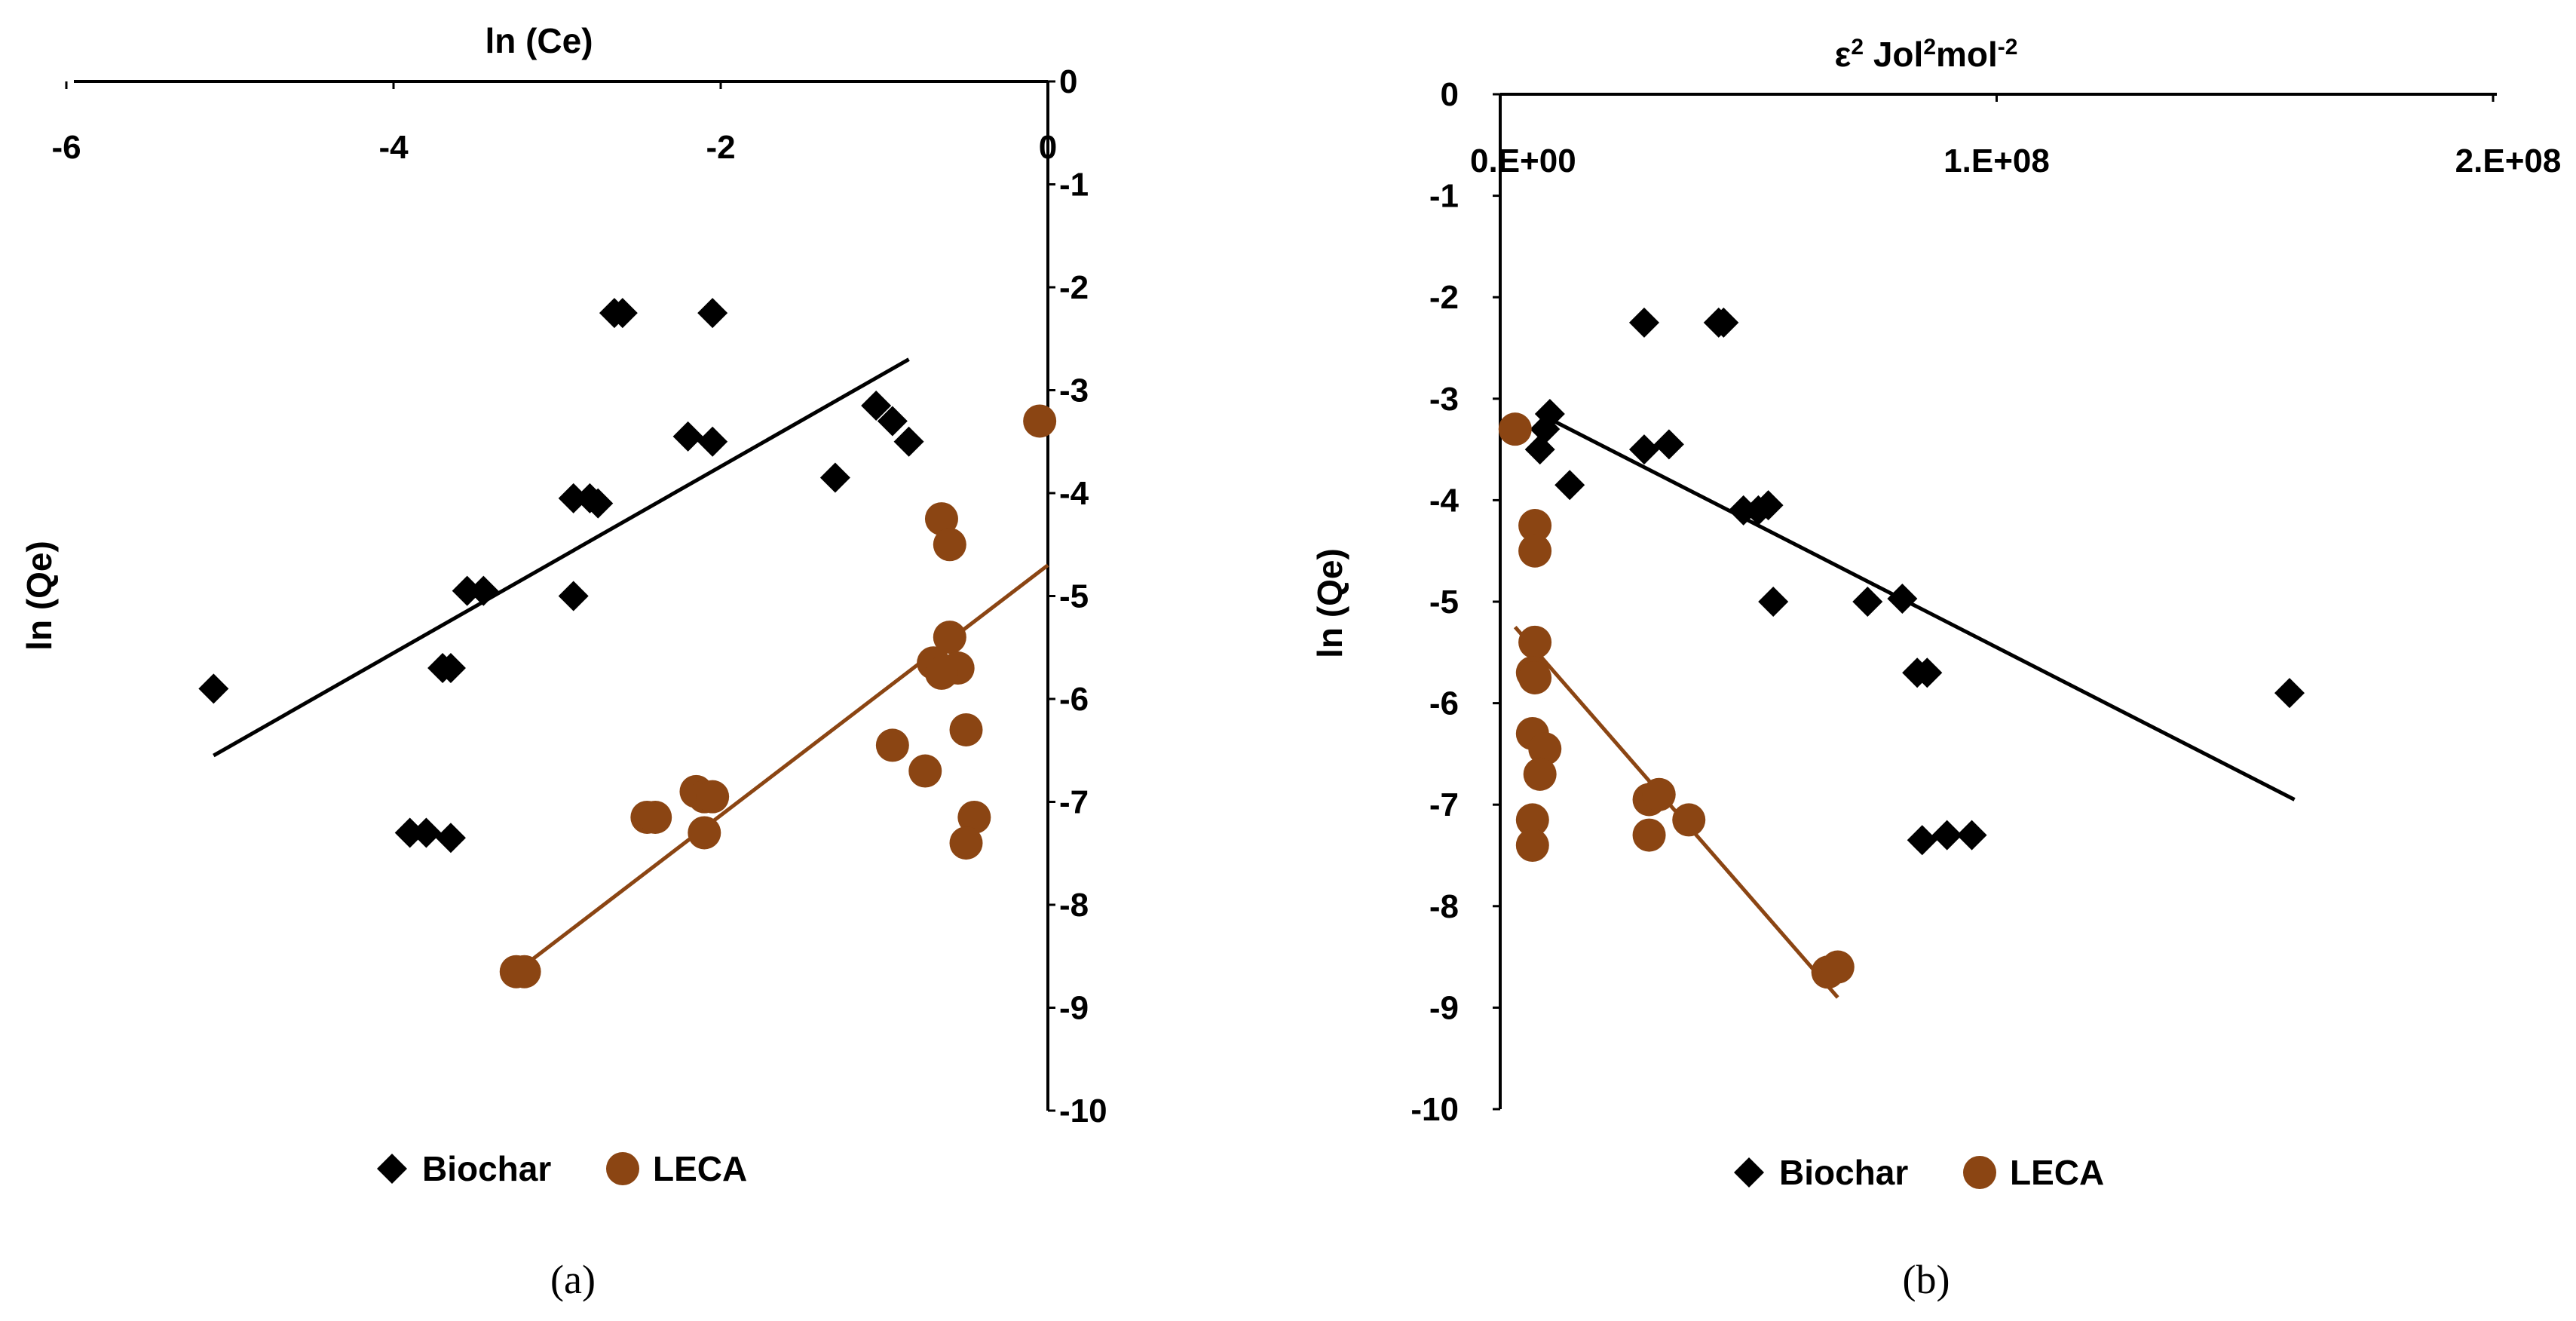 The image size is (2576, 1321). What do you see at coordinates (393, 148) in the screenshot?
I see `x-tick-label: -4` at bounding box center [393, 148].